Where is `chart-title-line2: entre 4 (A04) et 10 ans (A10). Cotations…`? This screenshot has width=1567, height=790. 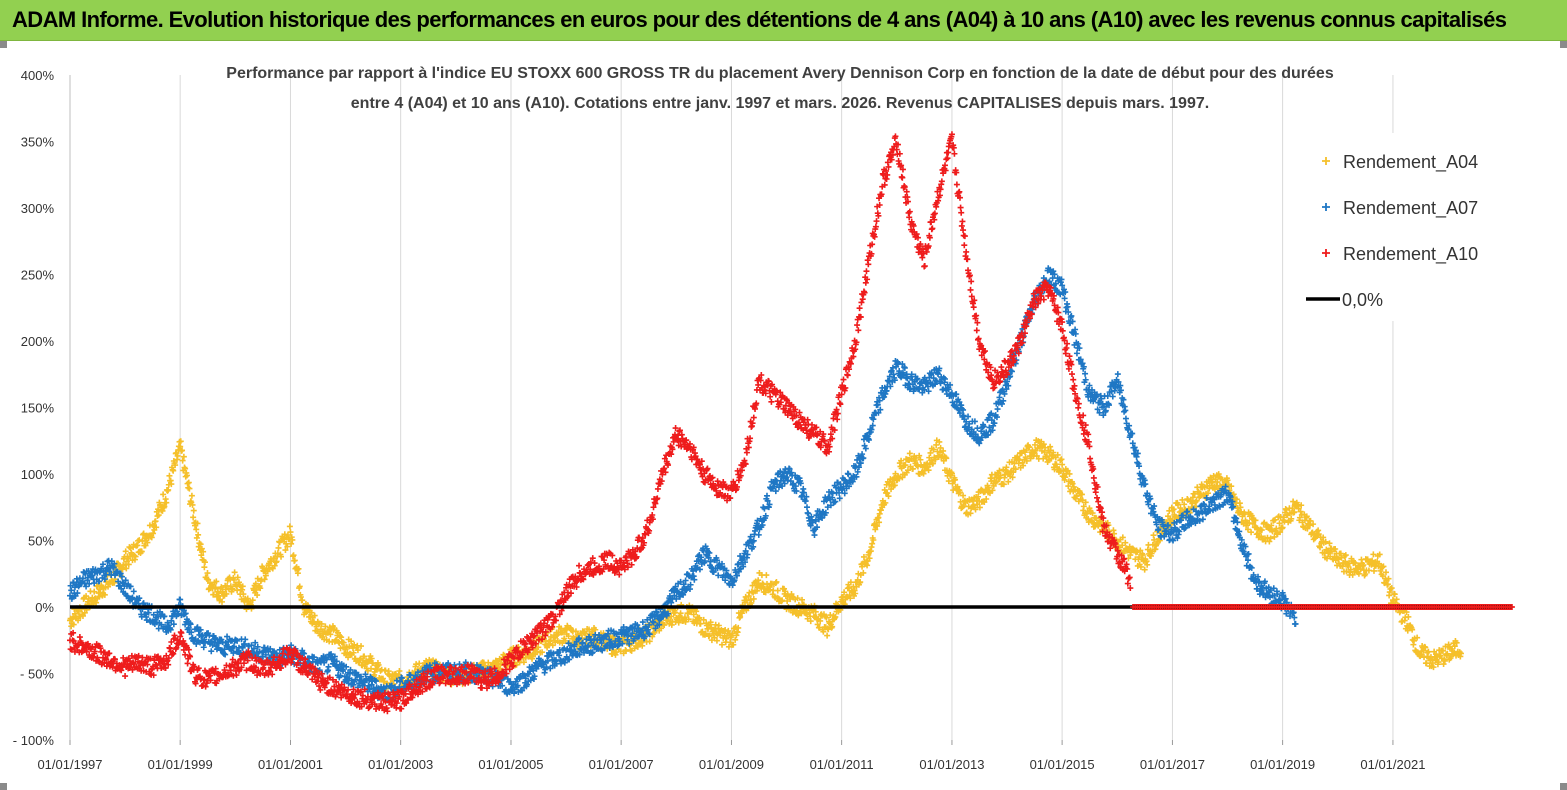 chart-title-line2: entre 4 (A04) et 10 ans (A10). Cotations… is located at coordinates (780, 103).